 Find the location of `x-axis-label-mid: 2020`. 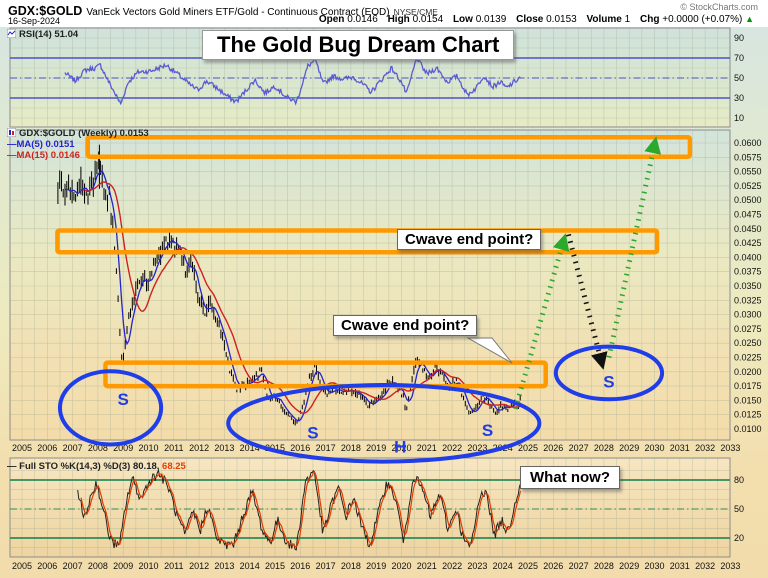

x-axis-label-mid: 2020 is located at coordinates (401, 448).